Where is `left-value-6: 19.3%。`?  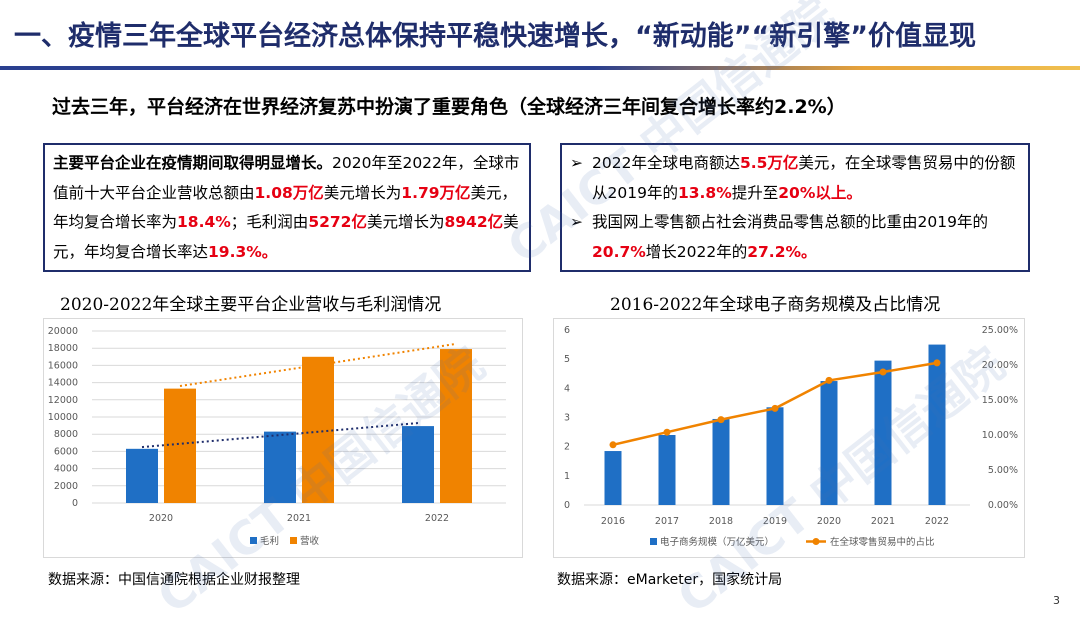
left-value-6: 19.3%。 is located at coordinates (243, 251).